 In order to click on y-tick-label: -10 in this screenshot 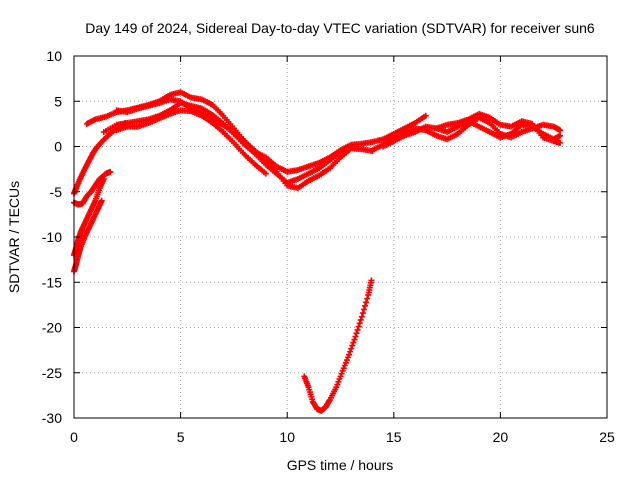, I will do `click(52, 237)`.